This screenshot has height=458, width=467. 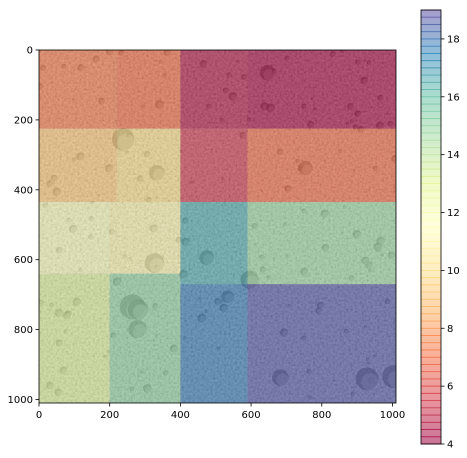 What do you see at coordinates (39, 415) in the screenshot?
I see `x-tick-label: 0` at bounding box center [39, 415].